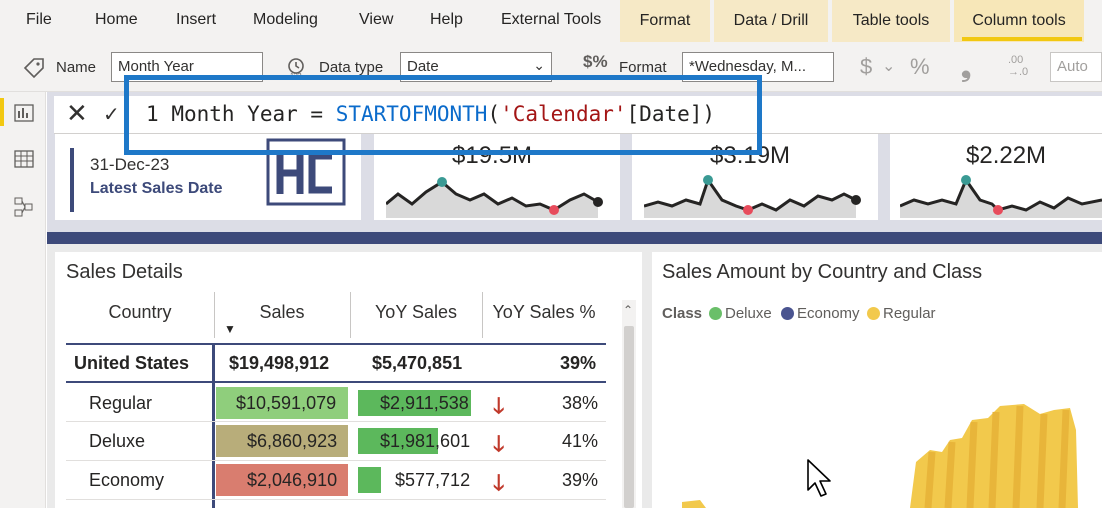  What do you see at coordinates (665, 21) in the screenshot?
I see `tab-format: Format` at bounding box center [665, 21].